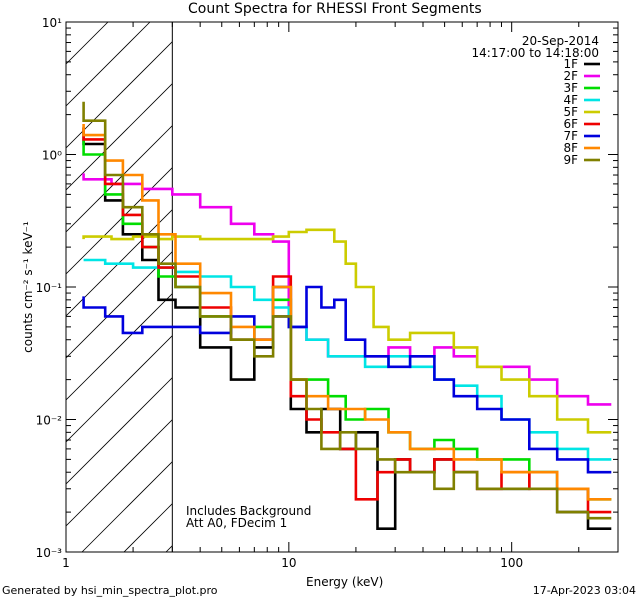 This screenshot has width=640, height=600. What do you see at coordinates (584, 590) in the screenshot?
I see `footer-timestamp: 17-Apr-2023 03:04` at bounding box center [584, 590].